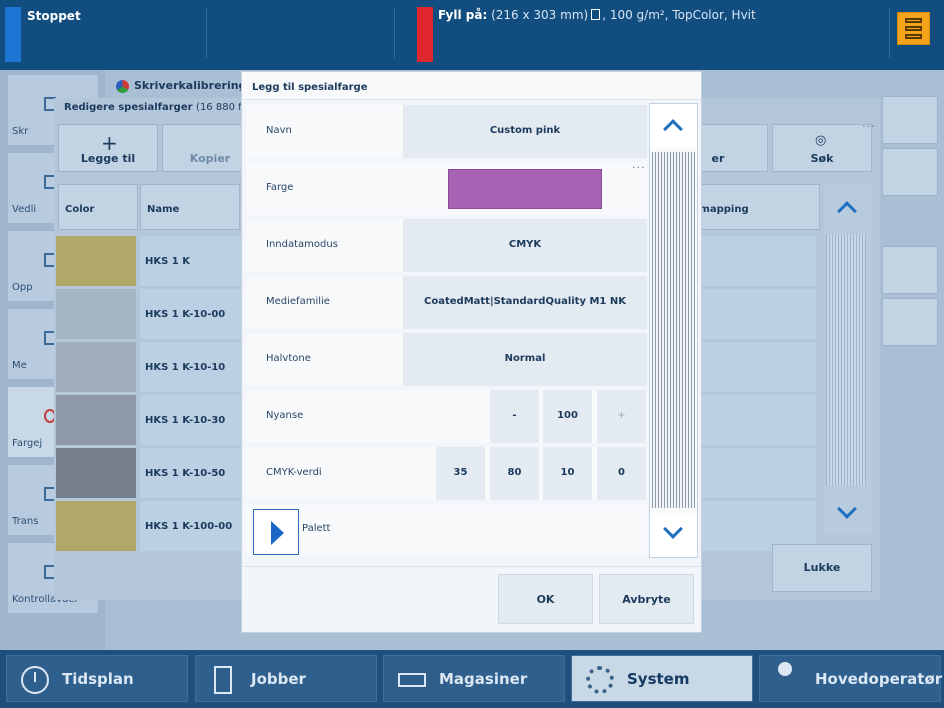  What do you see at coordinates (298, 301) in the screenshot?
I see `media-family-label: Mediefamilie` at bounding box center [298, 301].